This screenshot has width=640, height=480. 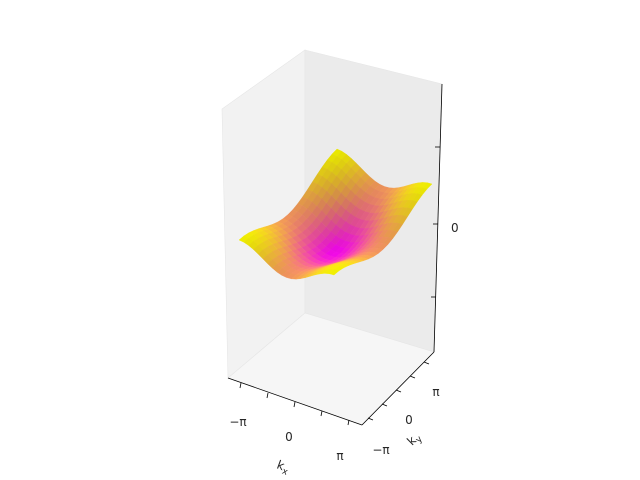 What do you see at coordinates (409, 420) in the screenshot?
I see `ky-tick-label-zero: 0` at bounding box center [409, 420].